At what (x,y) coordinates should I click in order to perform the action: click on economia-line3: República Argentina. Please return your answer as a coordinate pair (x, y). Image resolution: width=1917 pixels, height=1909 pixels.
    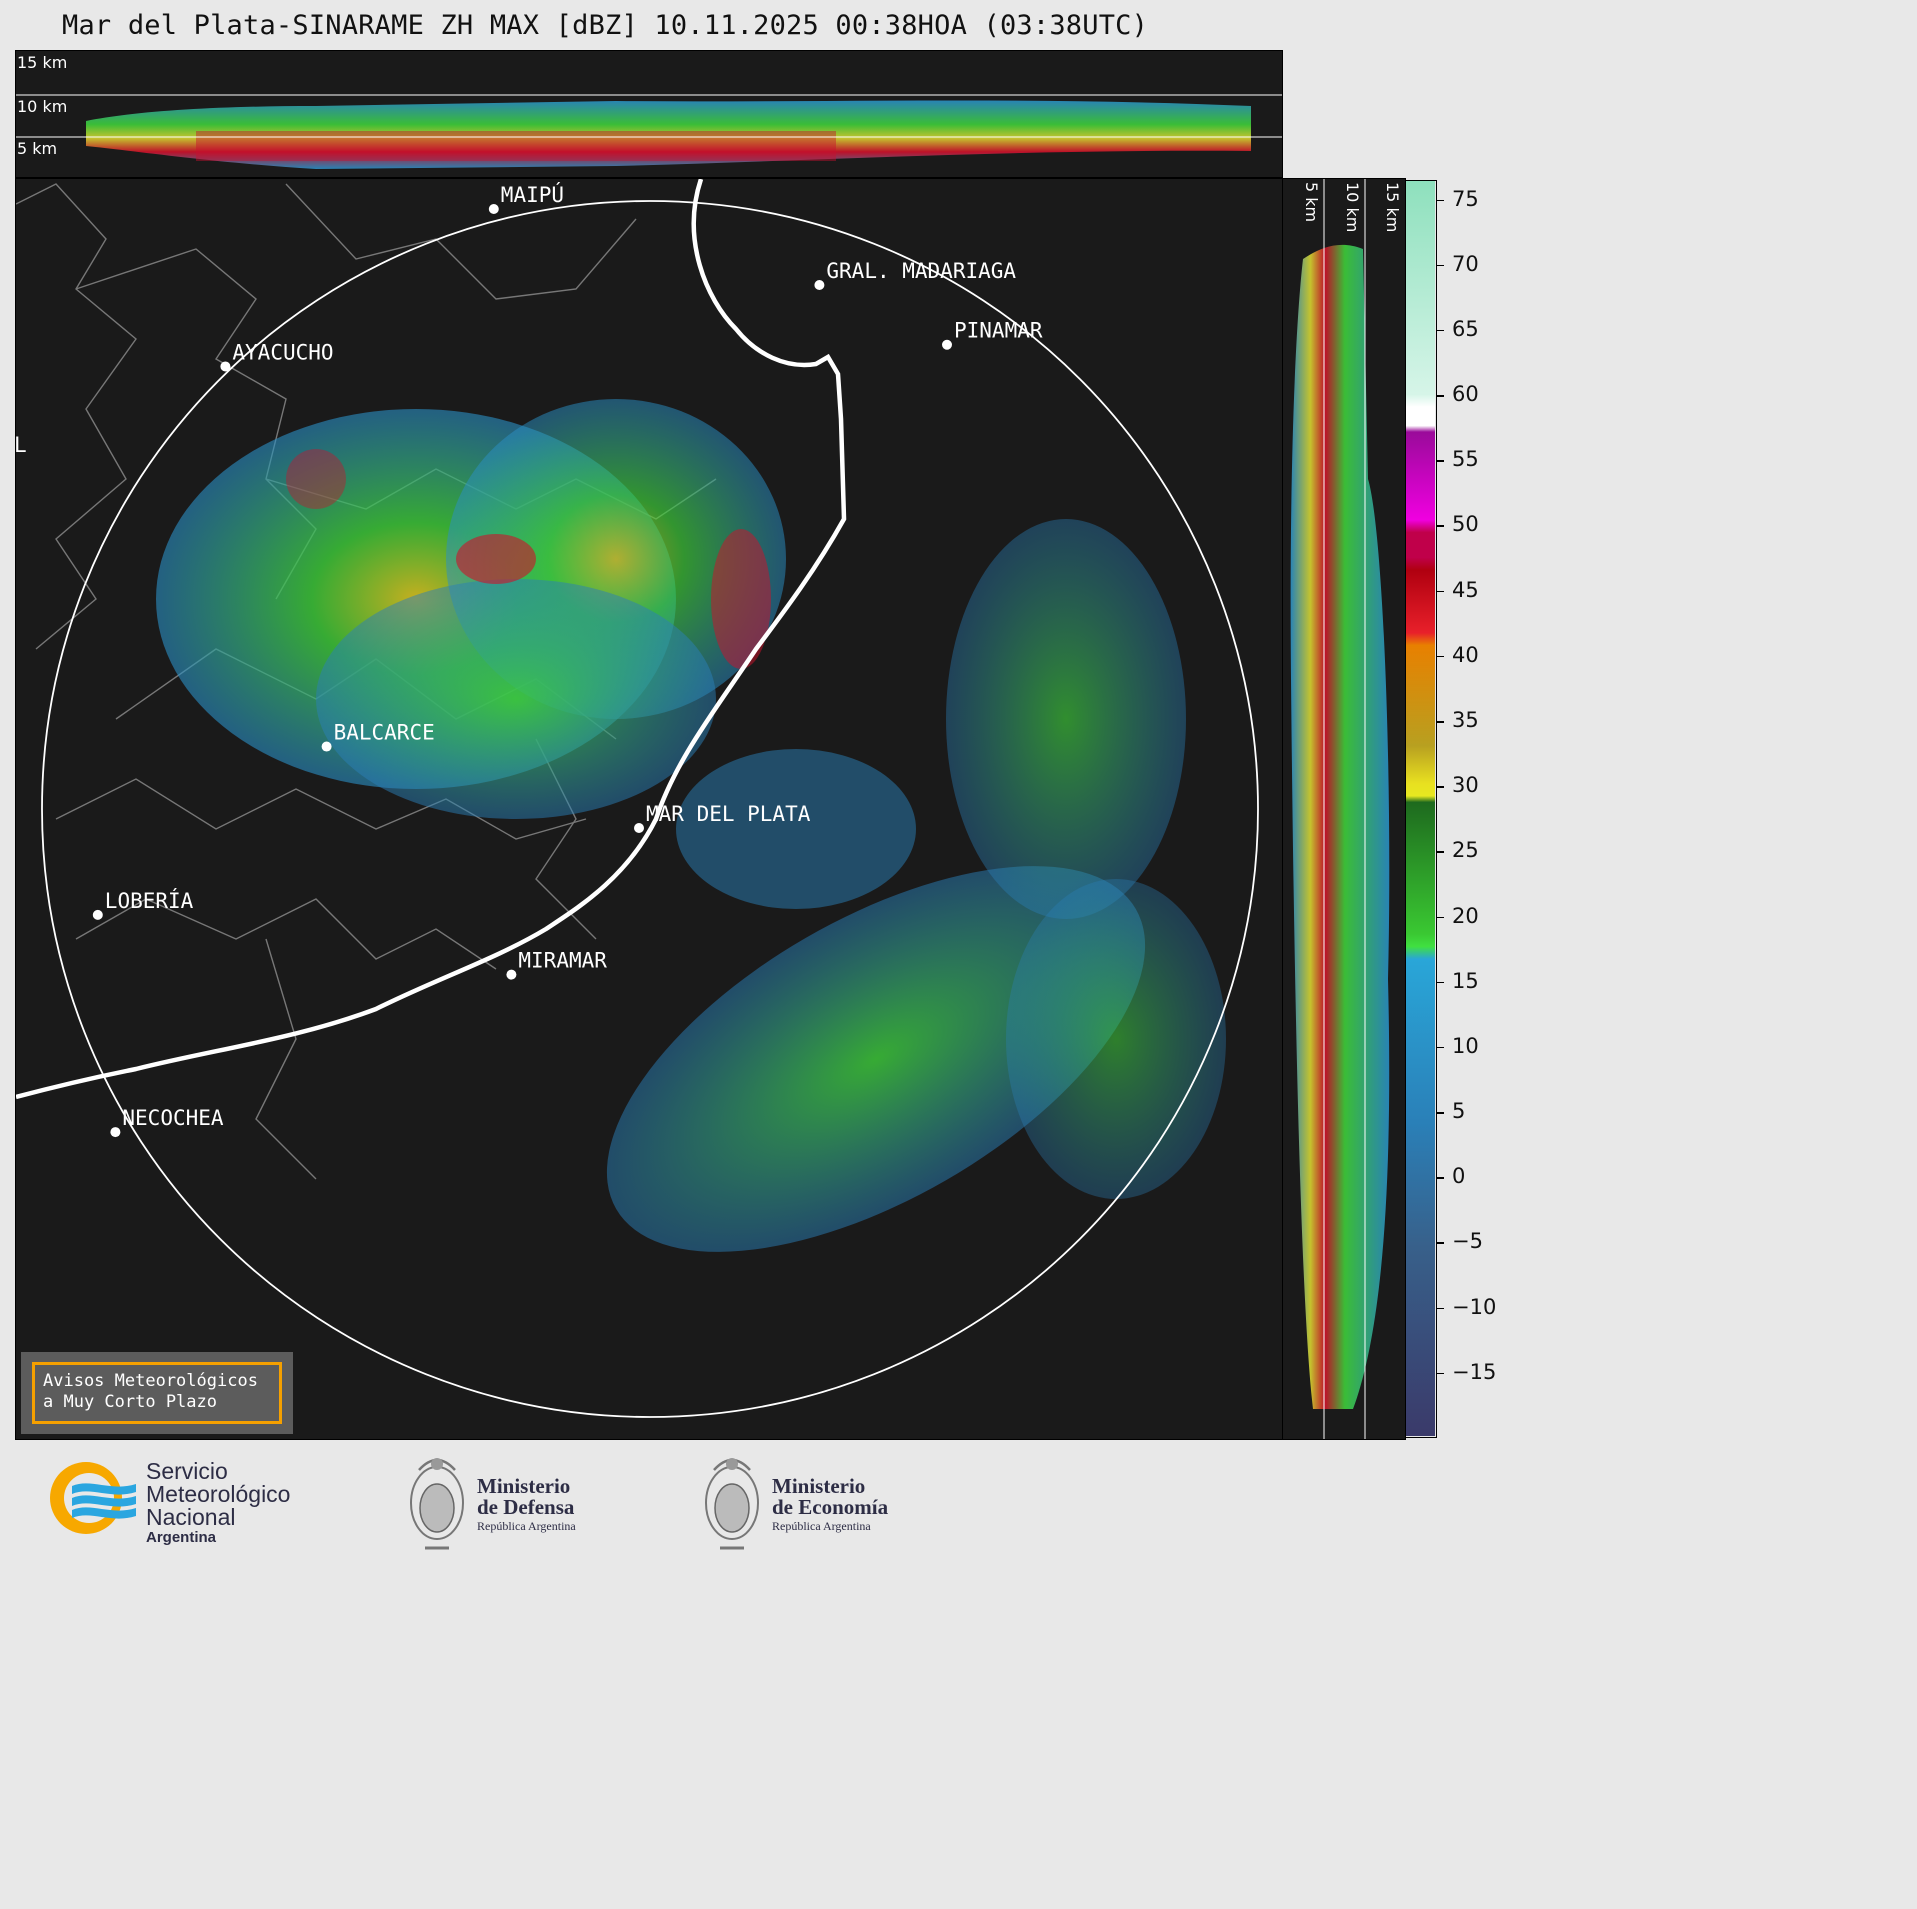
    Looking at the image, I should click on (821, 1526).